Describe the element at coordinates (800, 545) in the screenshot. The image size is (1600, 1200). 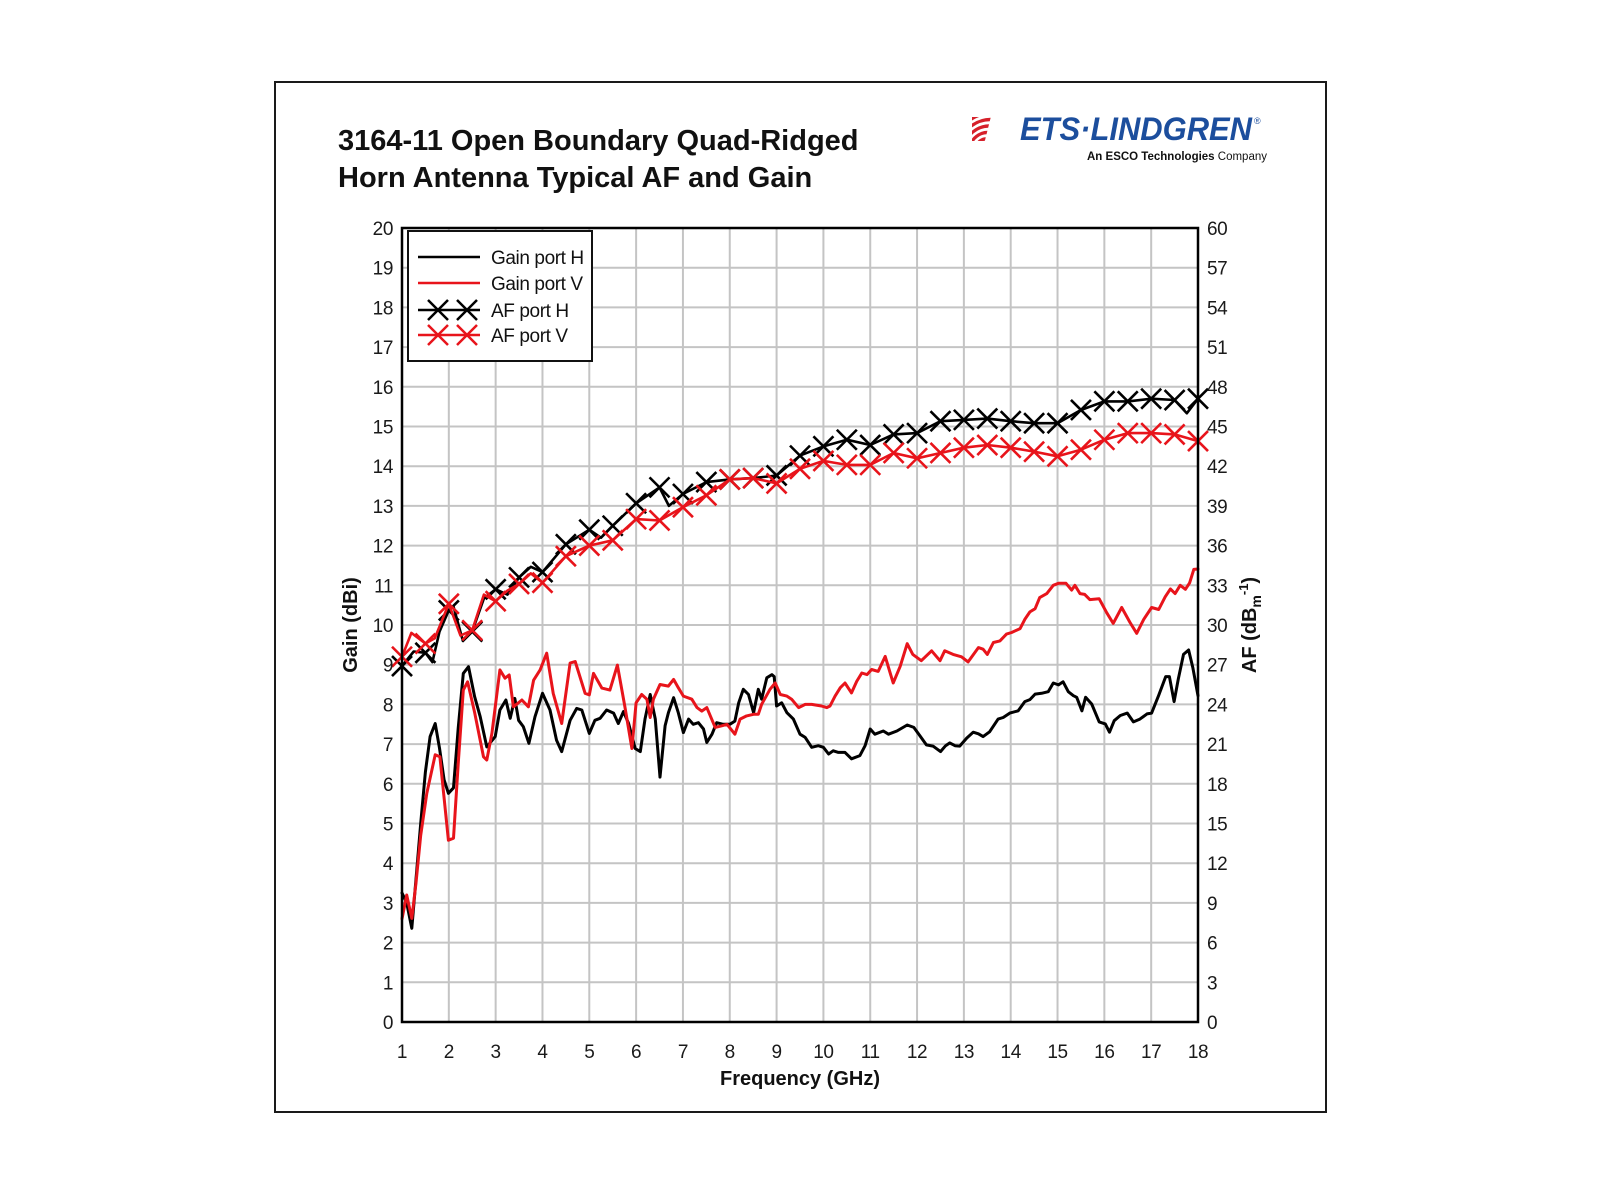
I see `series-af-port-v` at that location.